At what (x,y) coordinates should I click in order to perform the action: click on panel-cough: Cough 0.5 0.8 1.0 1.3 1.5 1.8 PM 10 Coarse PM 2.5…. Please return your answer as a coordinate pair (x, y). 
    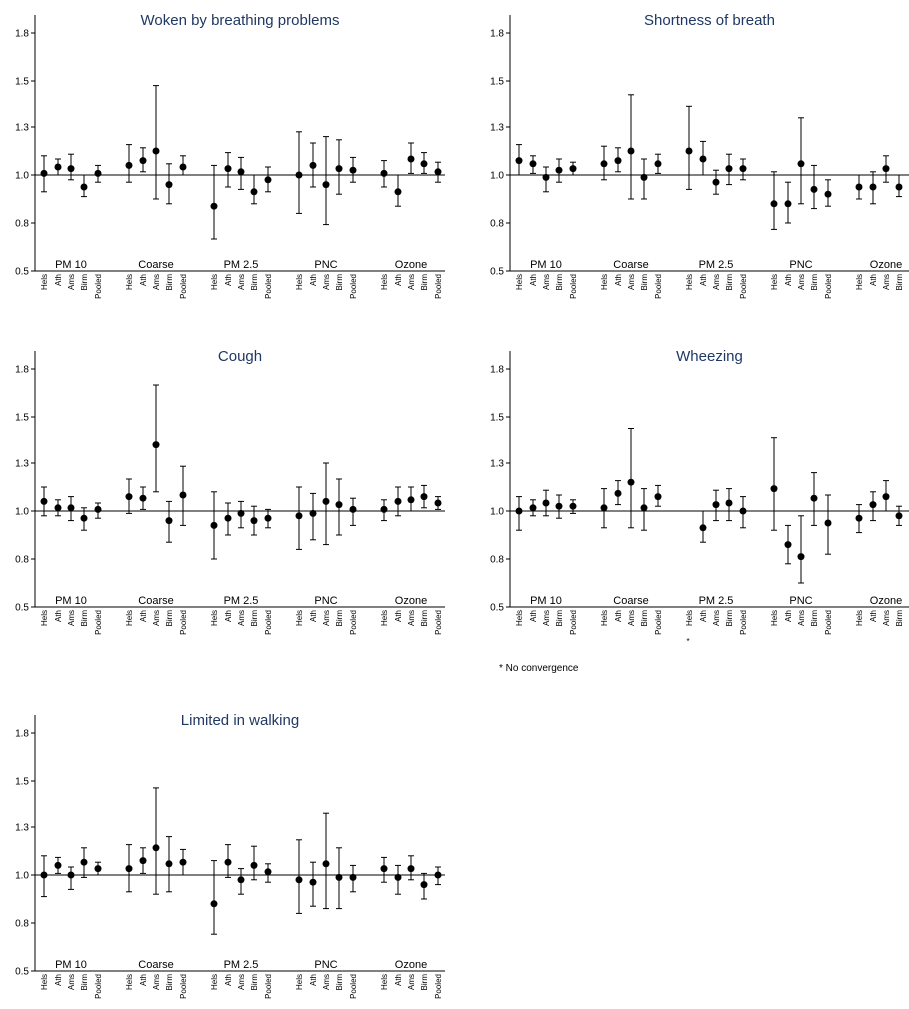
    Looking at the image, I should click on (230, 491).